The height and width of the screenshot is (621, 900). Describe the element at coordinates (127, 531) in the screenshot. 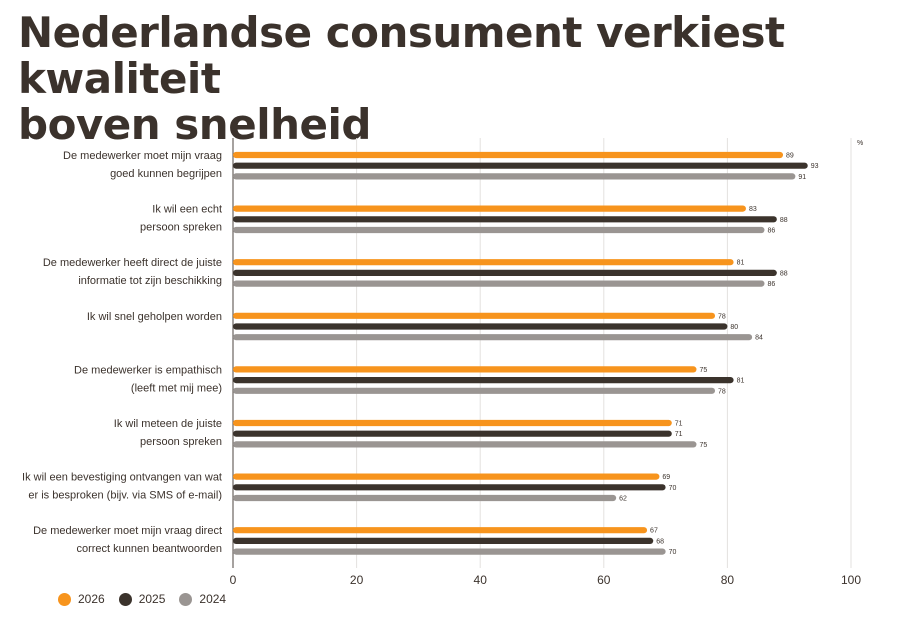

I see `category-label-line: De medewerker moet mijn vraag direct` at that location.